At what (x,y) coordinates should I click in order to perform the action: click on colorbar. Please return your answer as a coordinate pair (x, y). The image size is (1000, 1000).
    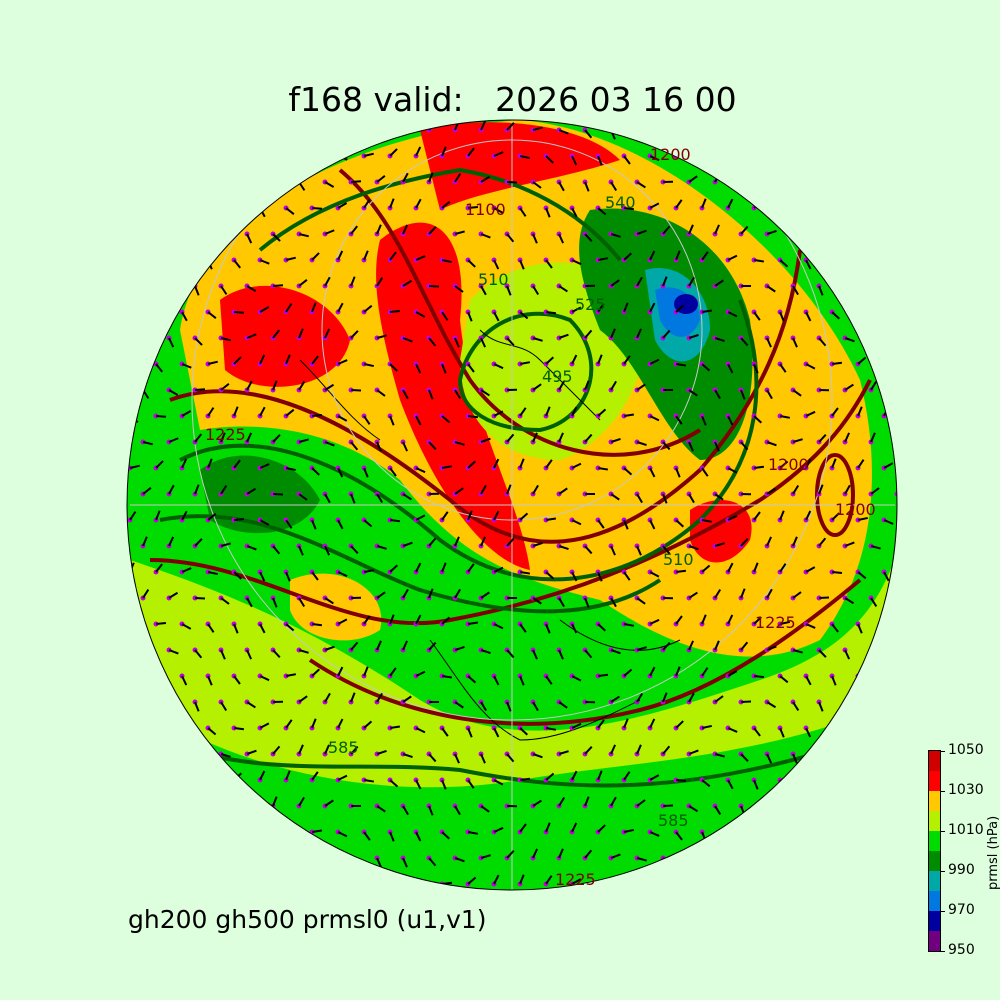
    Looking at the image, I should click on (934, 851).